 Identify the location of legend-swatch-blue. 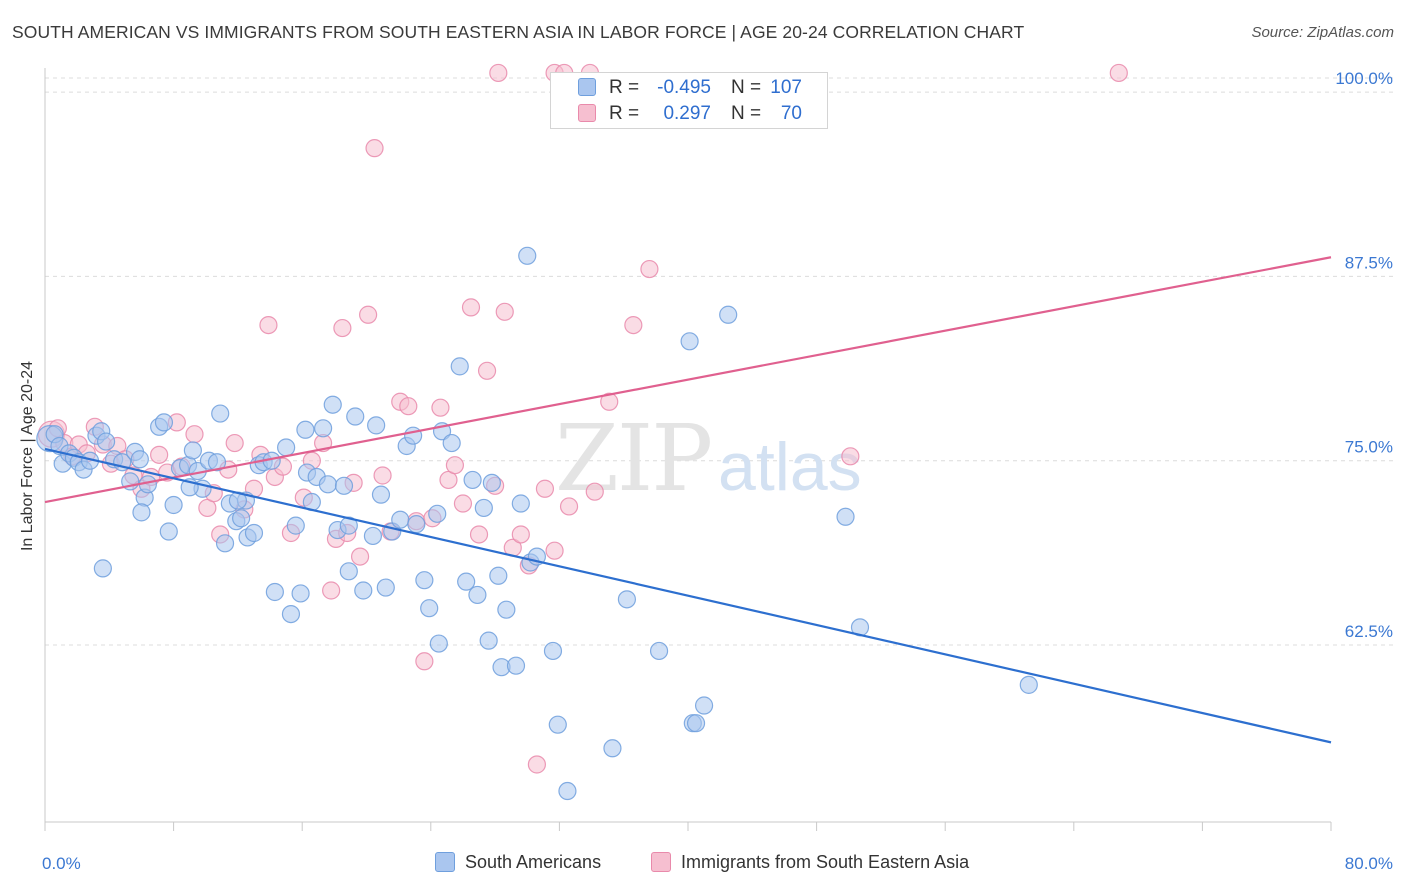
(587, 87).